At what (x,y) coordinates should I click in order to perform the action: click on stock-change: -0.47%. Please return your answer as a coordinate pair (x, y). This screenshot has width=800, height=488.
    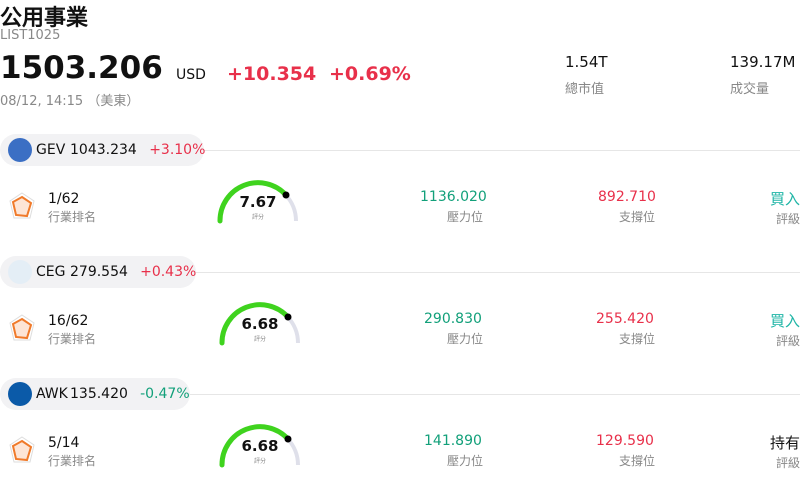
    Looking at the image, I should click on (165, 394).